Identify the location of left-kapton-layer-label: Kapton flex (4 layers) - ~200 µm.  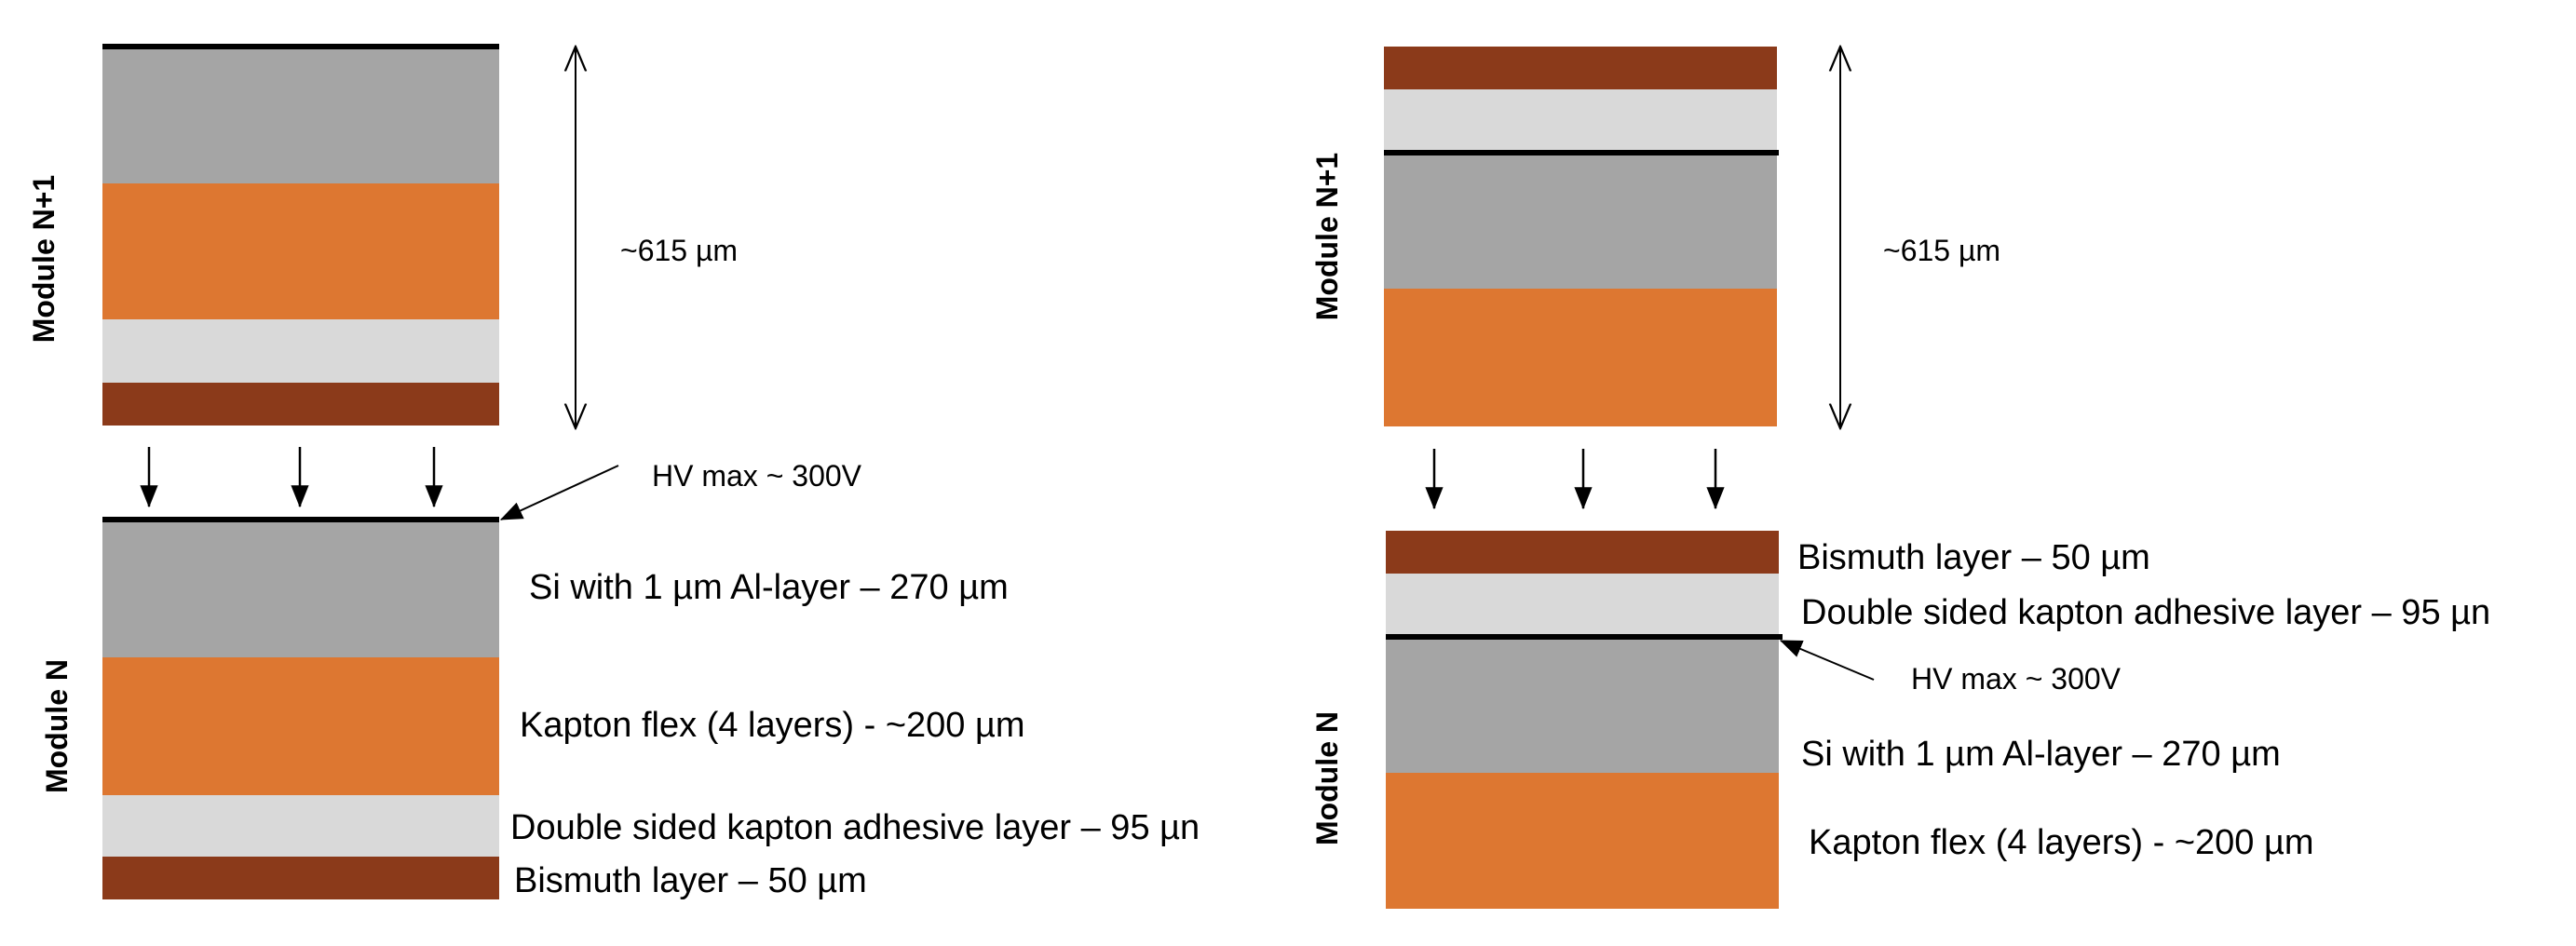
(772, 725).